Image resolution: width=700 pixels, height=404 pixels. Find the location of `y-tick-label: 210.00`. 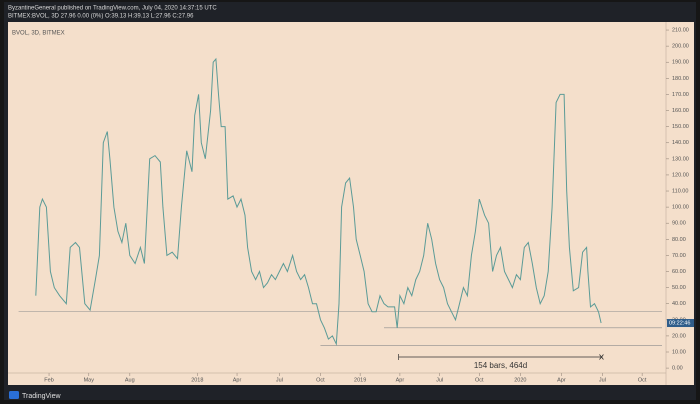

y-tick-label: 210.00 is located at coordinates (680, 31).